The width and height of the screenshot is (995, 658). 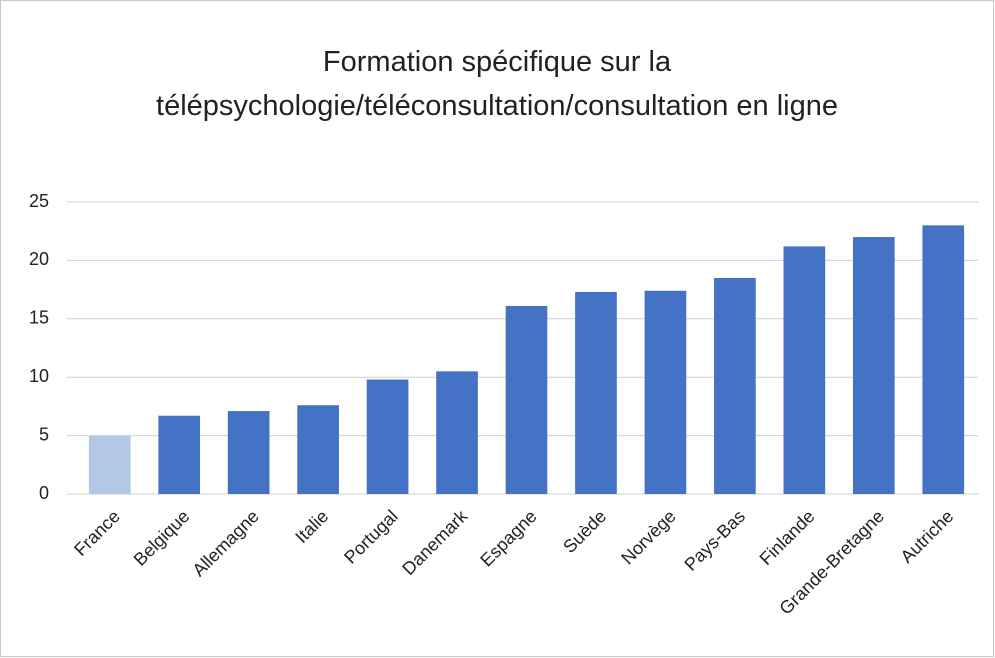 What do you see at coordinates (226, 543) in the screenshot?
I see `x-tick-label: Allemagne` at bounding box center [226, 543].